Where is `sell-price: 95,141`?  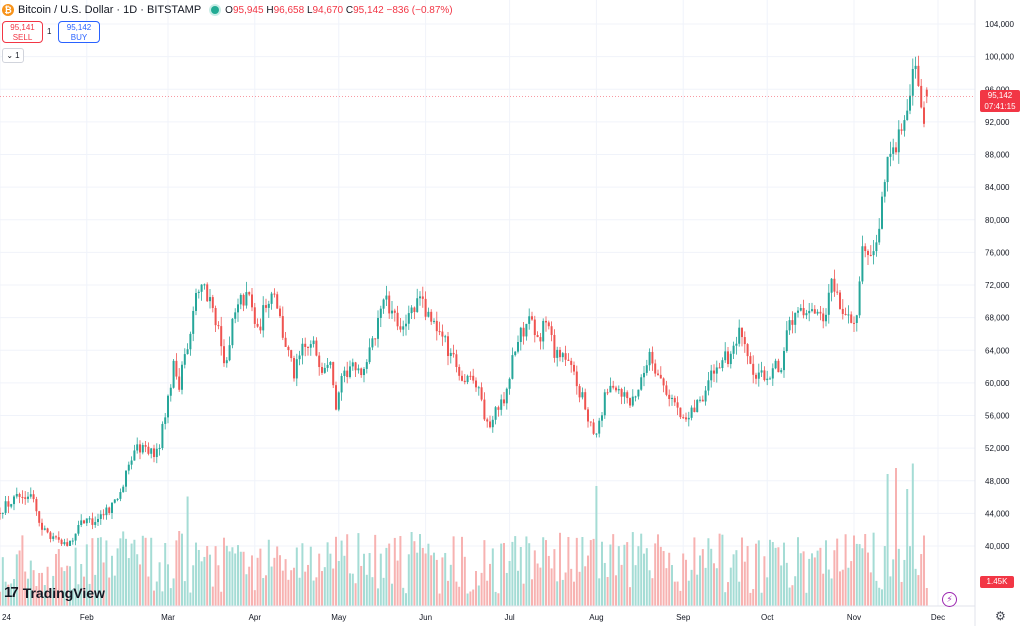
sell-price: 95,141 is located at coordinates (22, 27).